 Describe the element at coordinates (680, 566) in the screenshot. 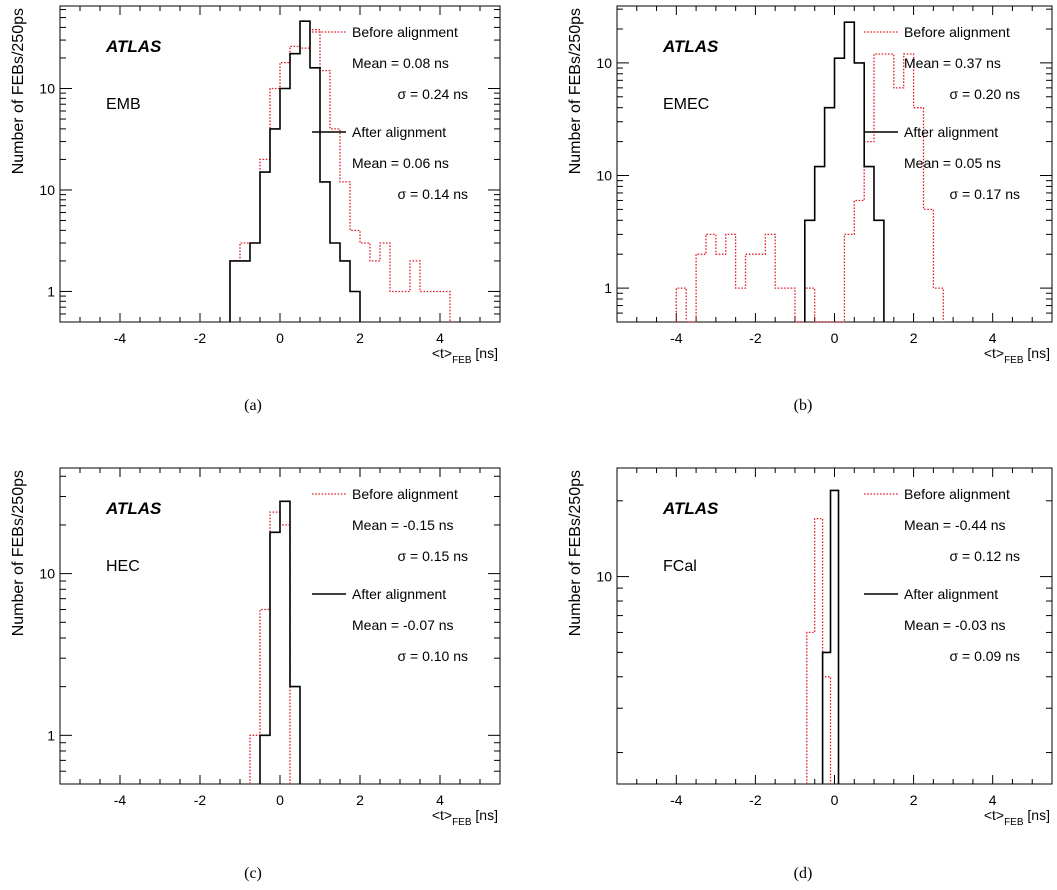

I see `region-label: FCal` at that location.